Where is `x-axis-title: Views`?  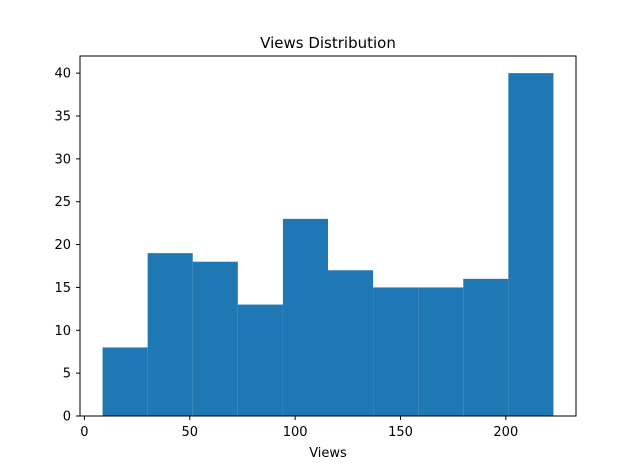
x-axis-title: Views is located at coordinates (328, 453).